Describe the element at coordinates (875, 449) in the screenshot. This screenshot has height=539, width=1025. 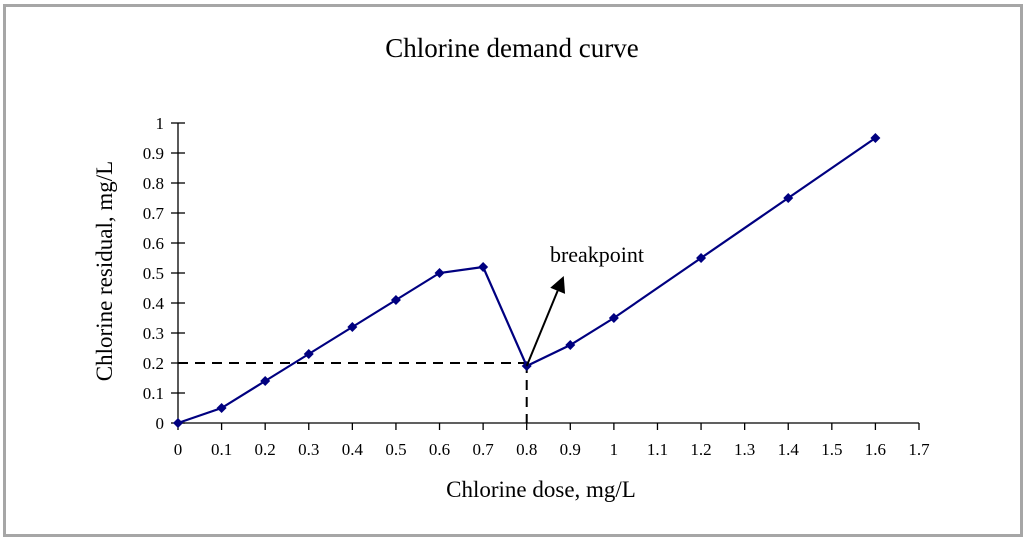
I see `x-tick-label: 1.6` at that location.